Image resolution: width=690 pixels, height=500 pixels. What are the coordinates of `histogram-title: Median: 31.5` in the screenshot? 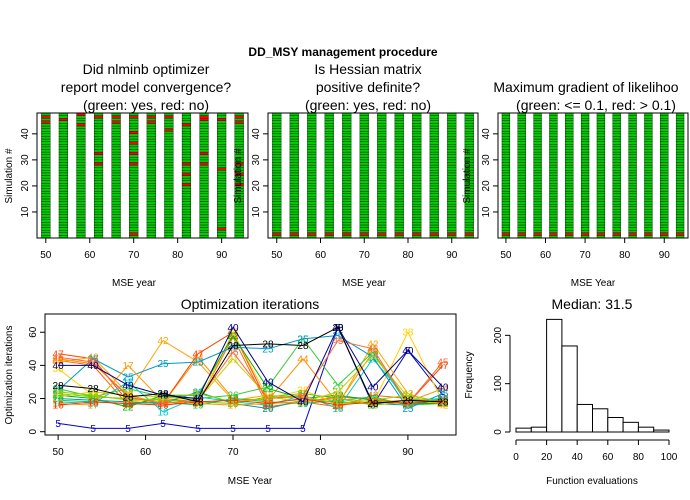 It's located at (592, 304).